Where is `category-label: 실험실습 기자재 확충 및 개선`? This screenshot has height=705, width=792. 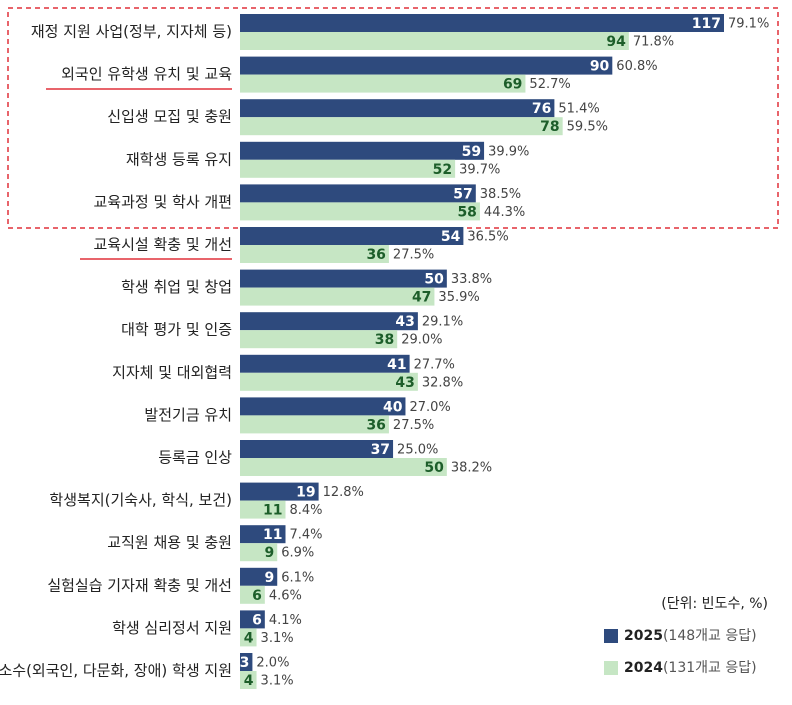
category-label: 실험실습 기자재 확충 및 개선 is located at coordinates (139, 585).